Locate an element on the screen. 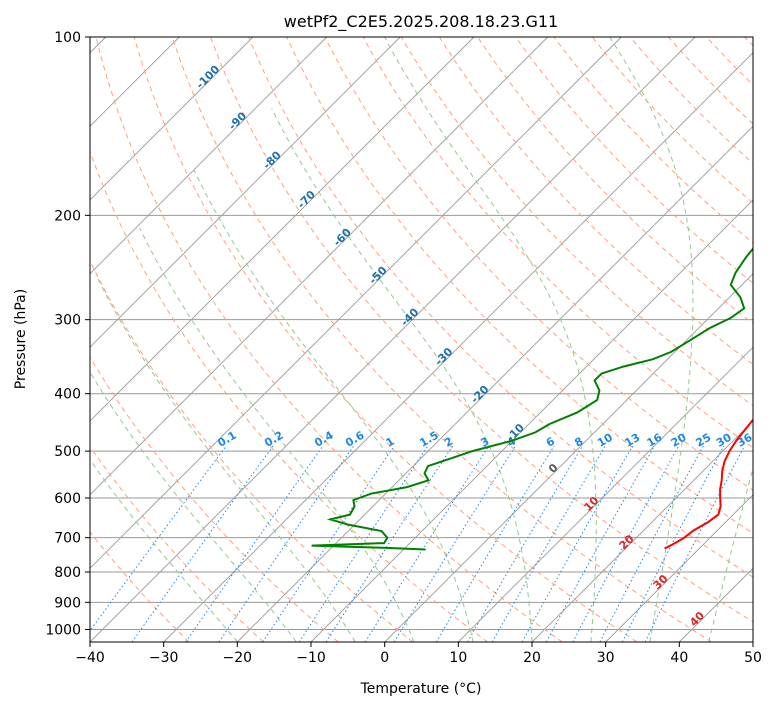 This screenshot has width=775, height=712. y-tick-label: 300 is located at coordinates (67, 321).